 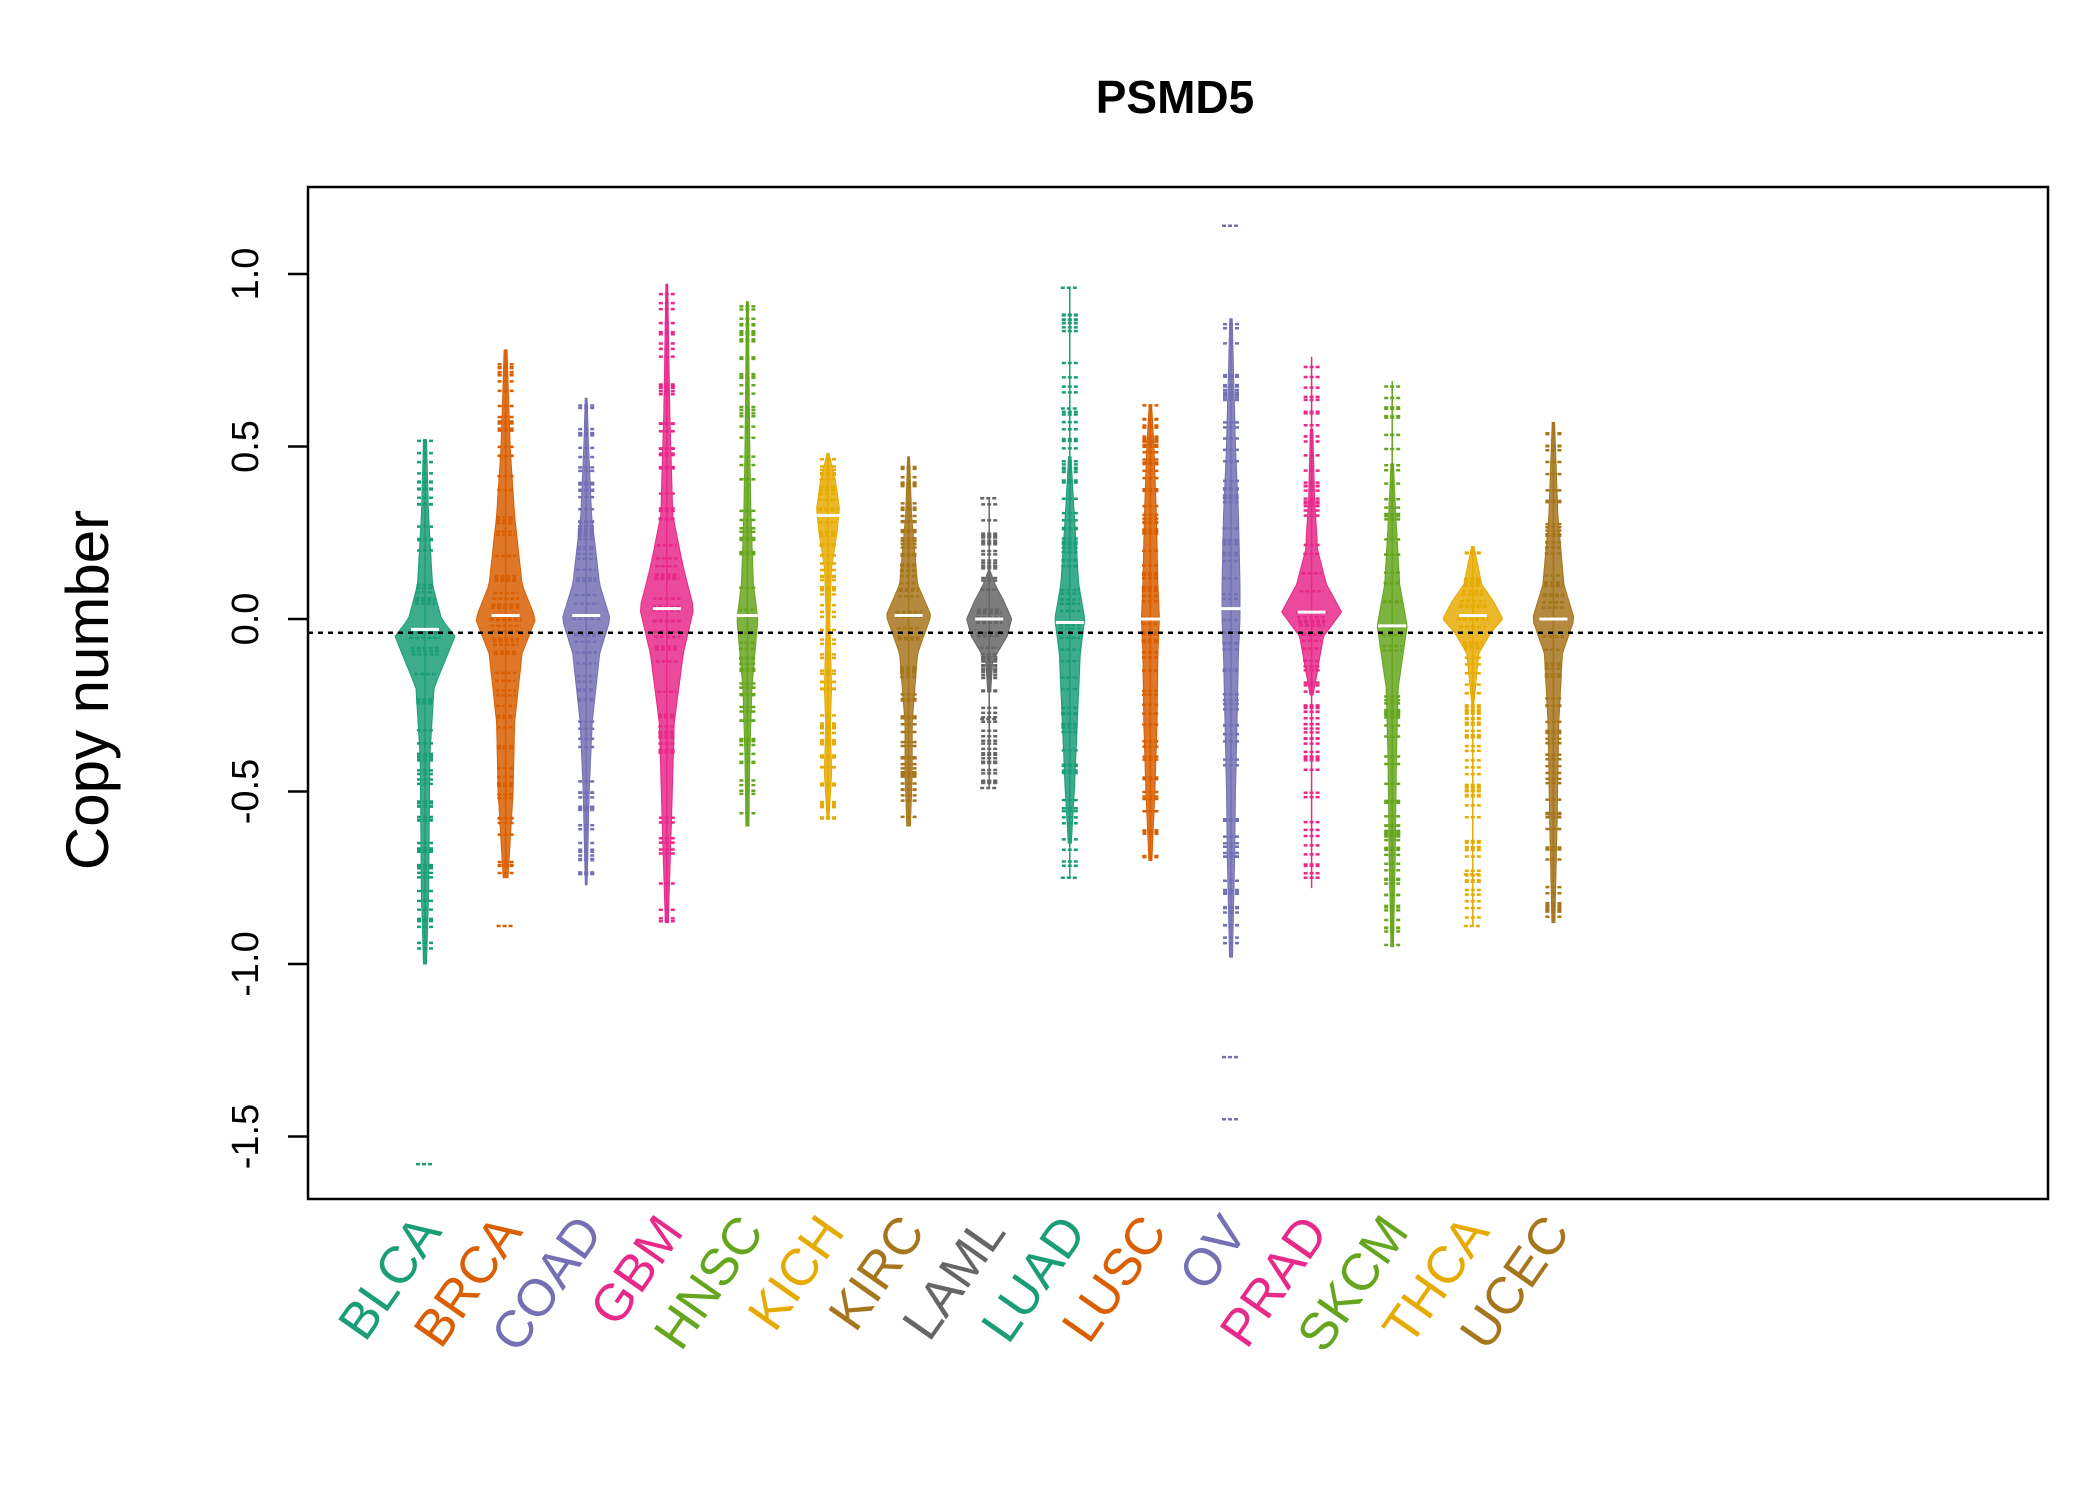 What do you see at coordinates (989, 643) in the screenshot?
I see `bean-laml` at bounding box center [989, 643].